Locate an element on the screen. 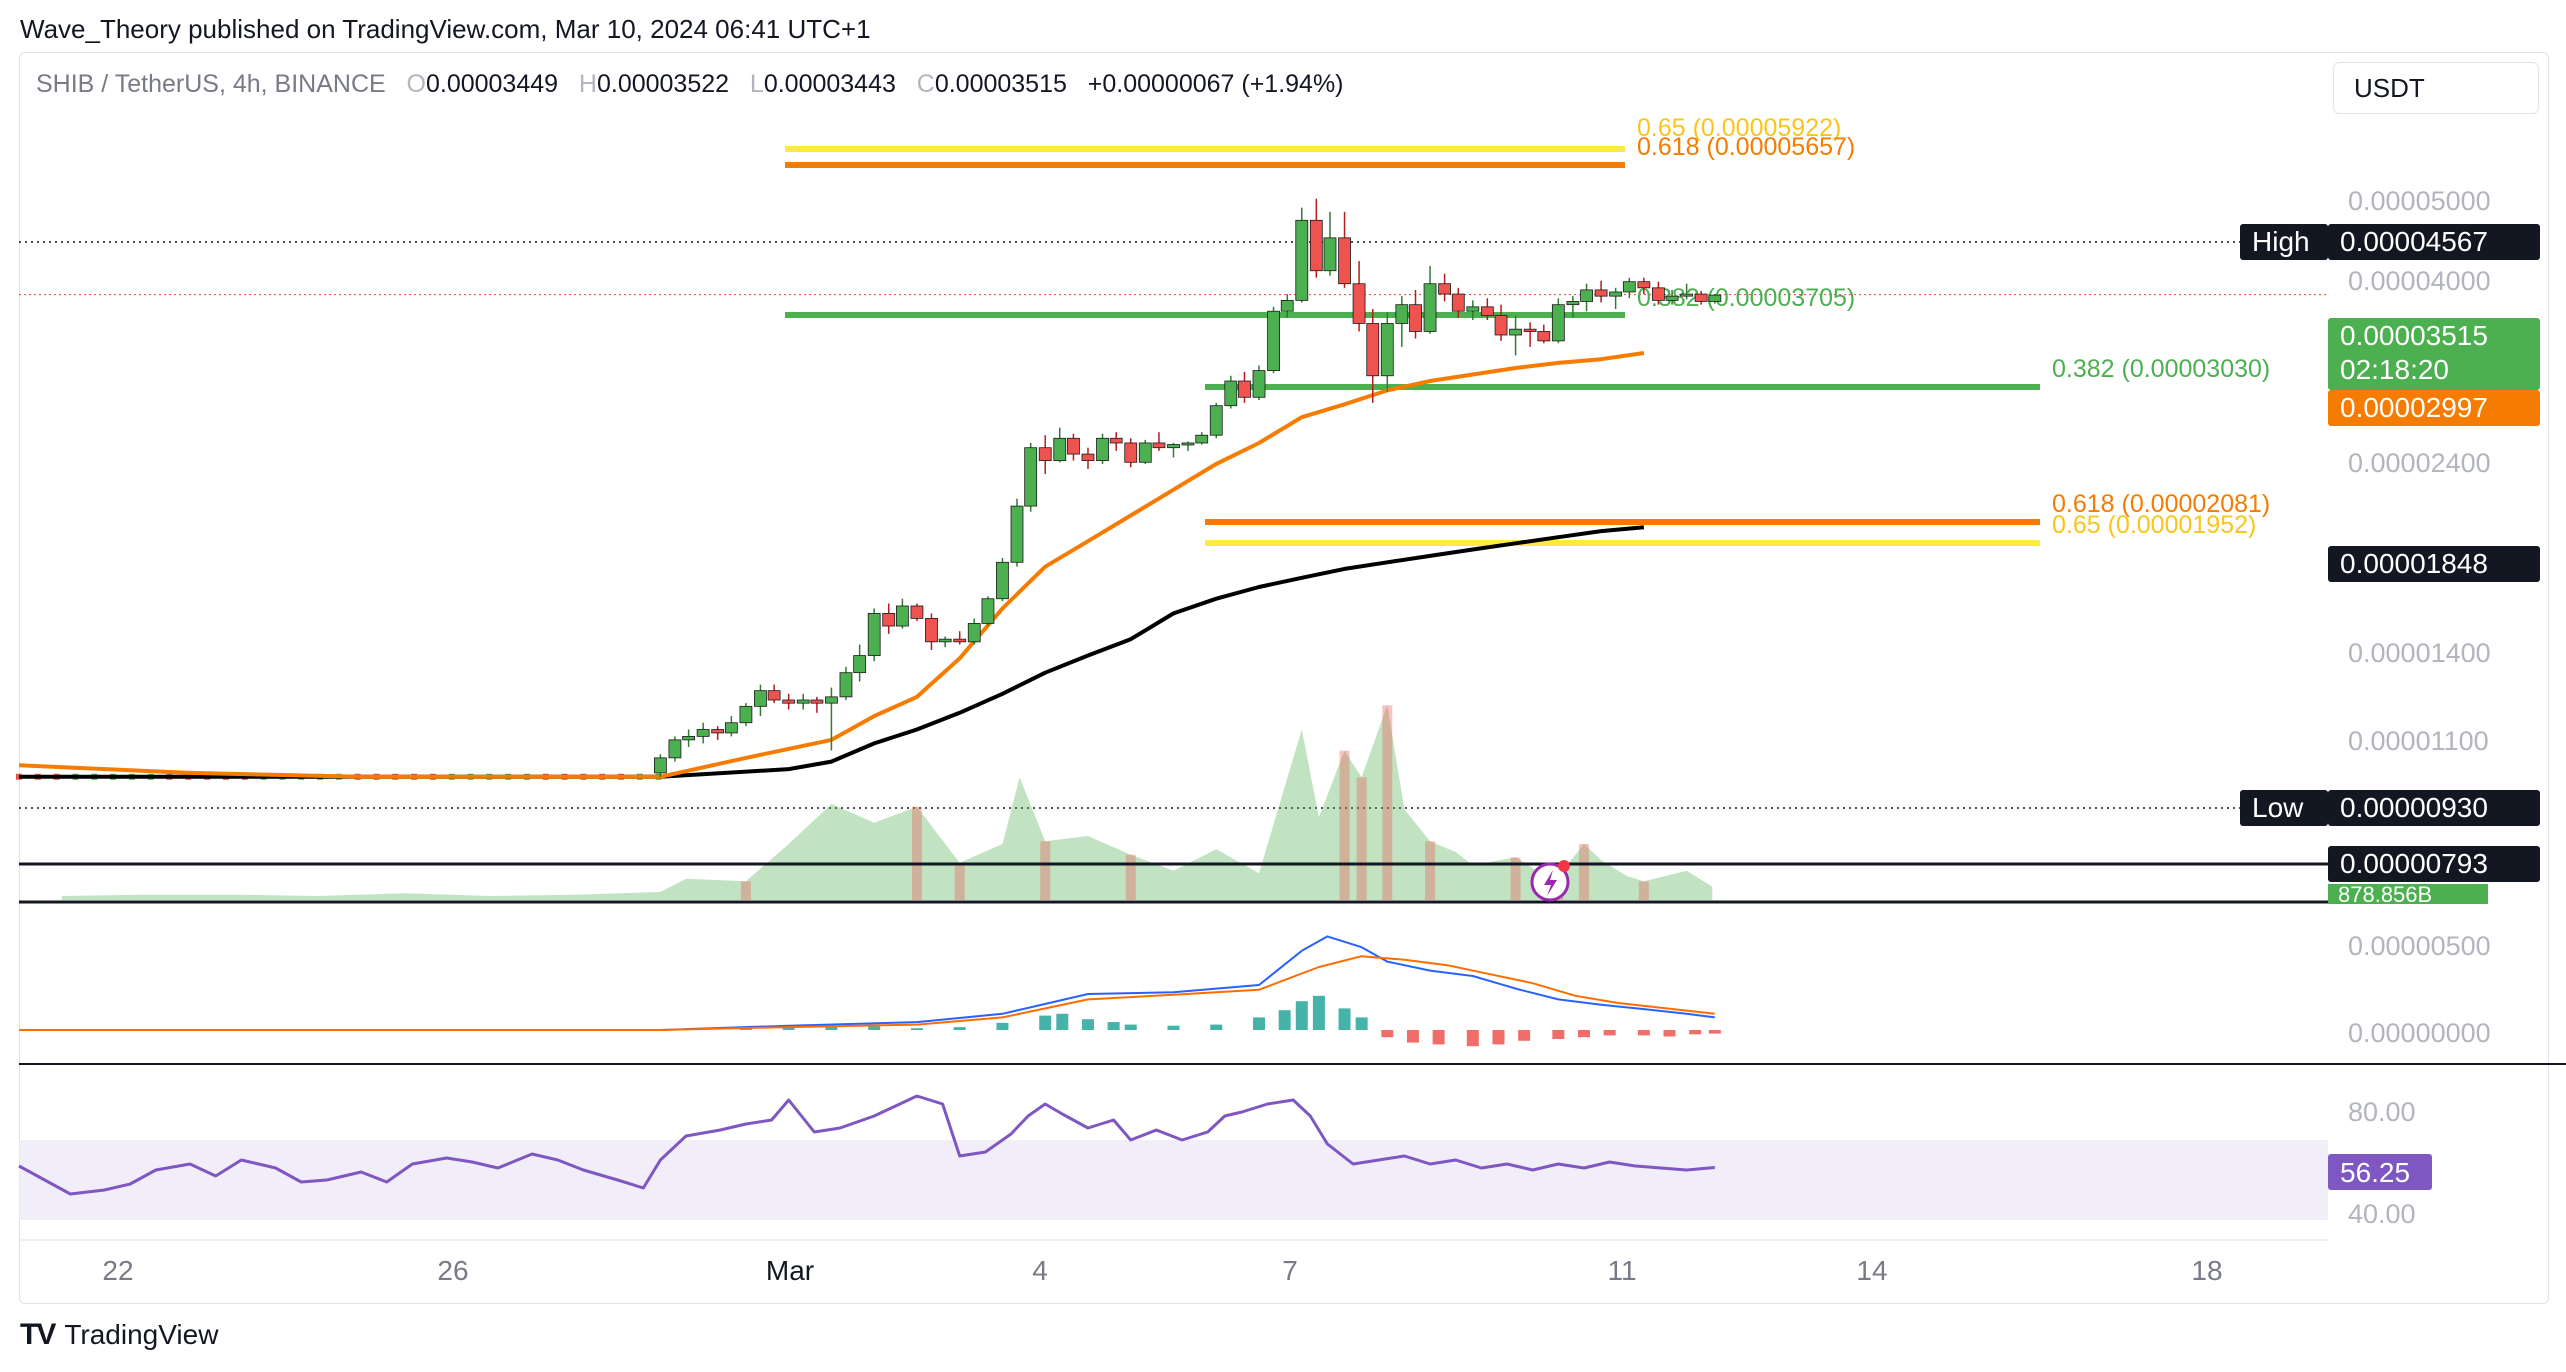 Image resolution: width=2566 pixels, height=1372 pixels. volume-value-tag-bg is located at coordinates (2408, 894).